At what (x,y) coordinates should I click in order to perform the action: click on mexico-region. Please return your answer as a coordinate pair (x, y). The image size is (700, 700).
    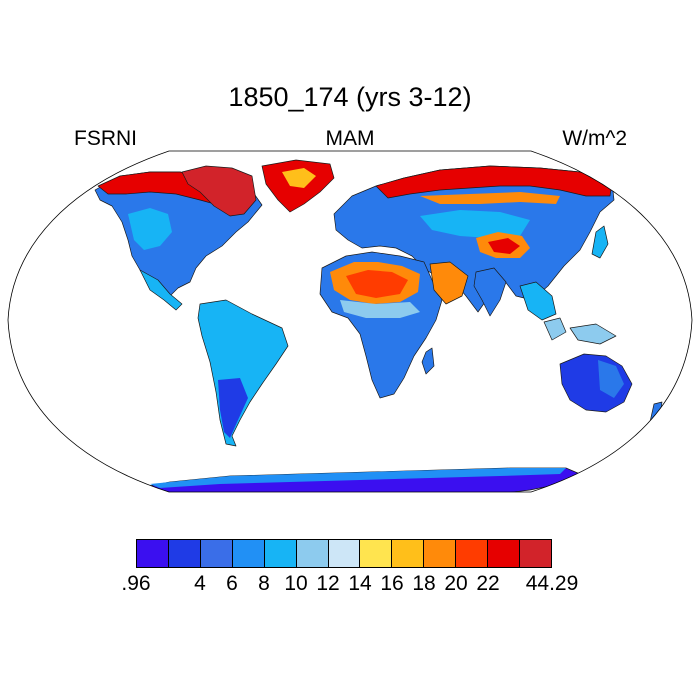
    Looking at the image, I should click on (161, 290).